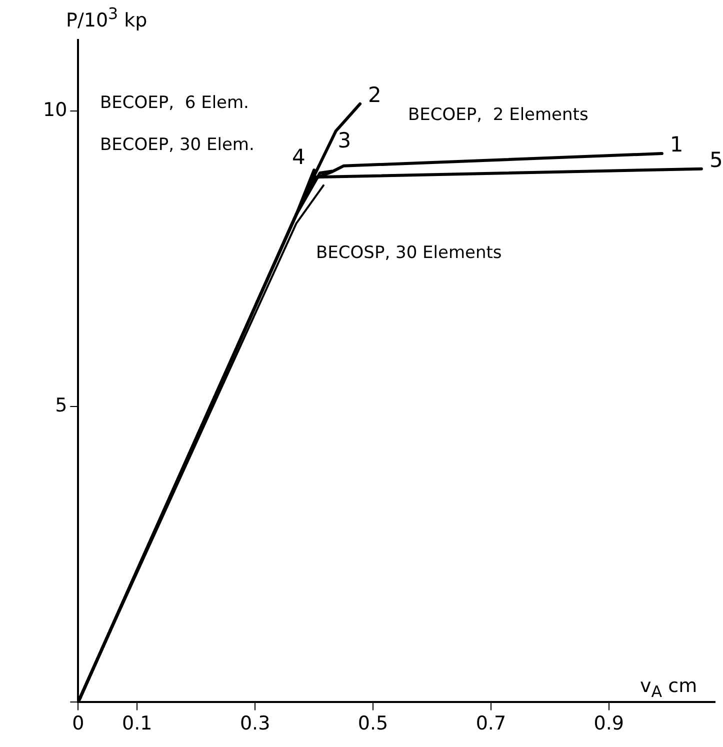 This screenshot has width=723, height=747. Describe the element at coordinates (669, 688) in the screenshot. I see `x-axis-title: v$_{A}$ cm` at that location.